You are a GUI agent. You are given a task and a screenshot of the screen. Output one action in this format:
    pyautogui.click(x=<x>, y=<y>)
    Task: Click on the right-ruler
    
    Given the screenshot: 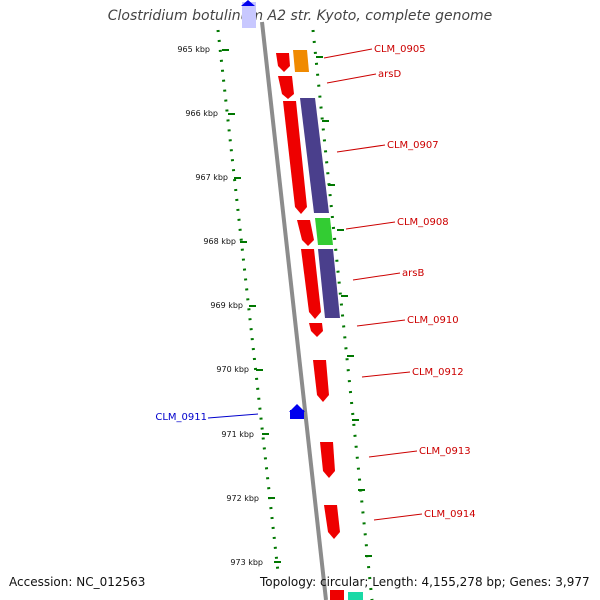 What is the action you would take?
    pyautogui.click(x=342, y=314)
    